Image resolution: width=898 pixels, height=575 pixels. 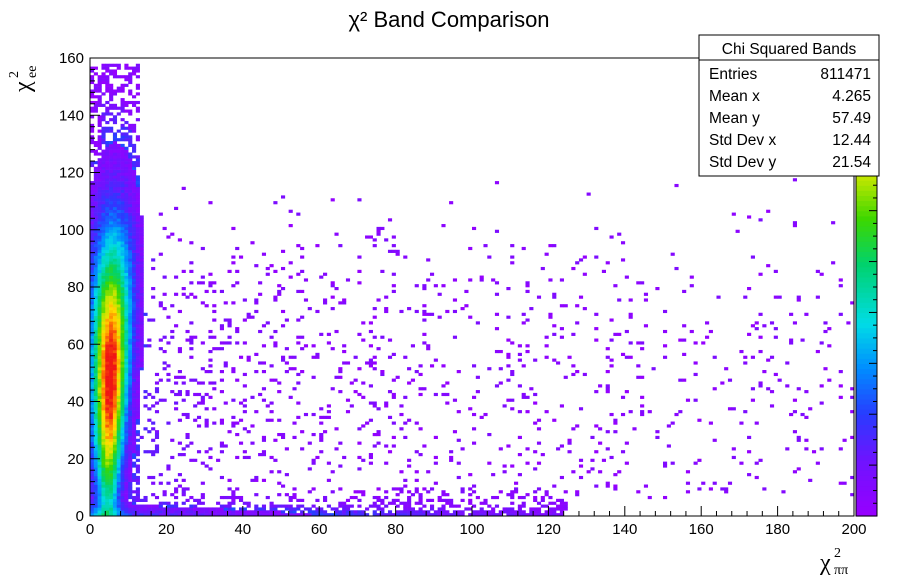 What do you see at coordinates (845, 74) in the screenshot?
I see `stats-row-value: 811471` at bounding box center [845, 74].